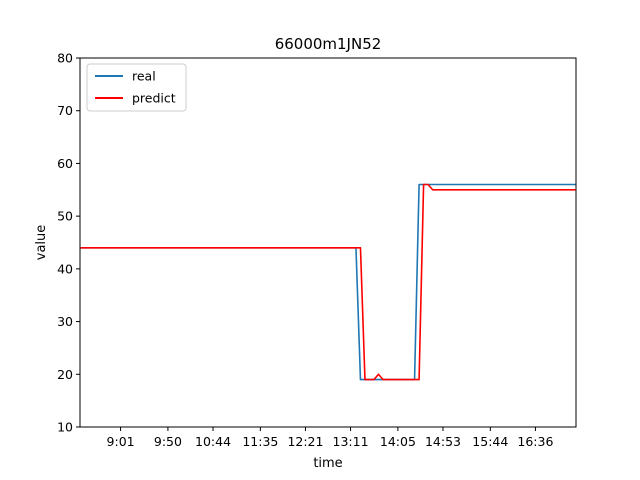 The width and height of the screenshot is (640, 480). Describe the element at coordinates (490, 441) in the screenshot. I see `x-tick-label: 15:44` at that location.